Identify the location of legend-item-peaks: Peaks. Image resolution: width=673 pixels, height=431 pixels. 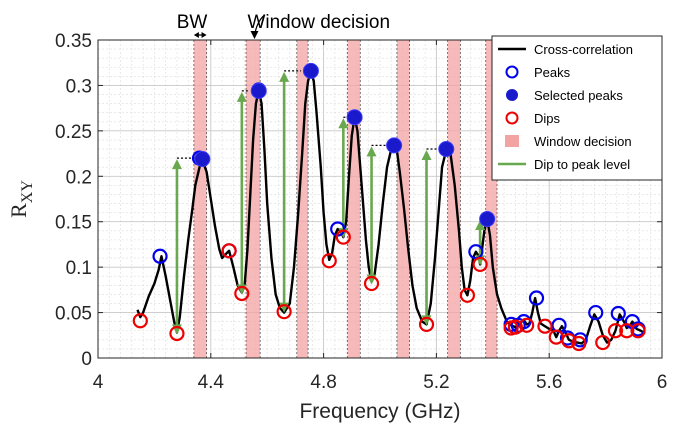
(538, 72).